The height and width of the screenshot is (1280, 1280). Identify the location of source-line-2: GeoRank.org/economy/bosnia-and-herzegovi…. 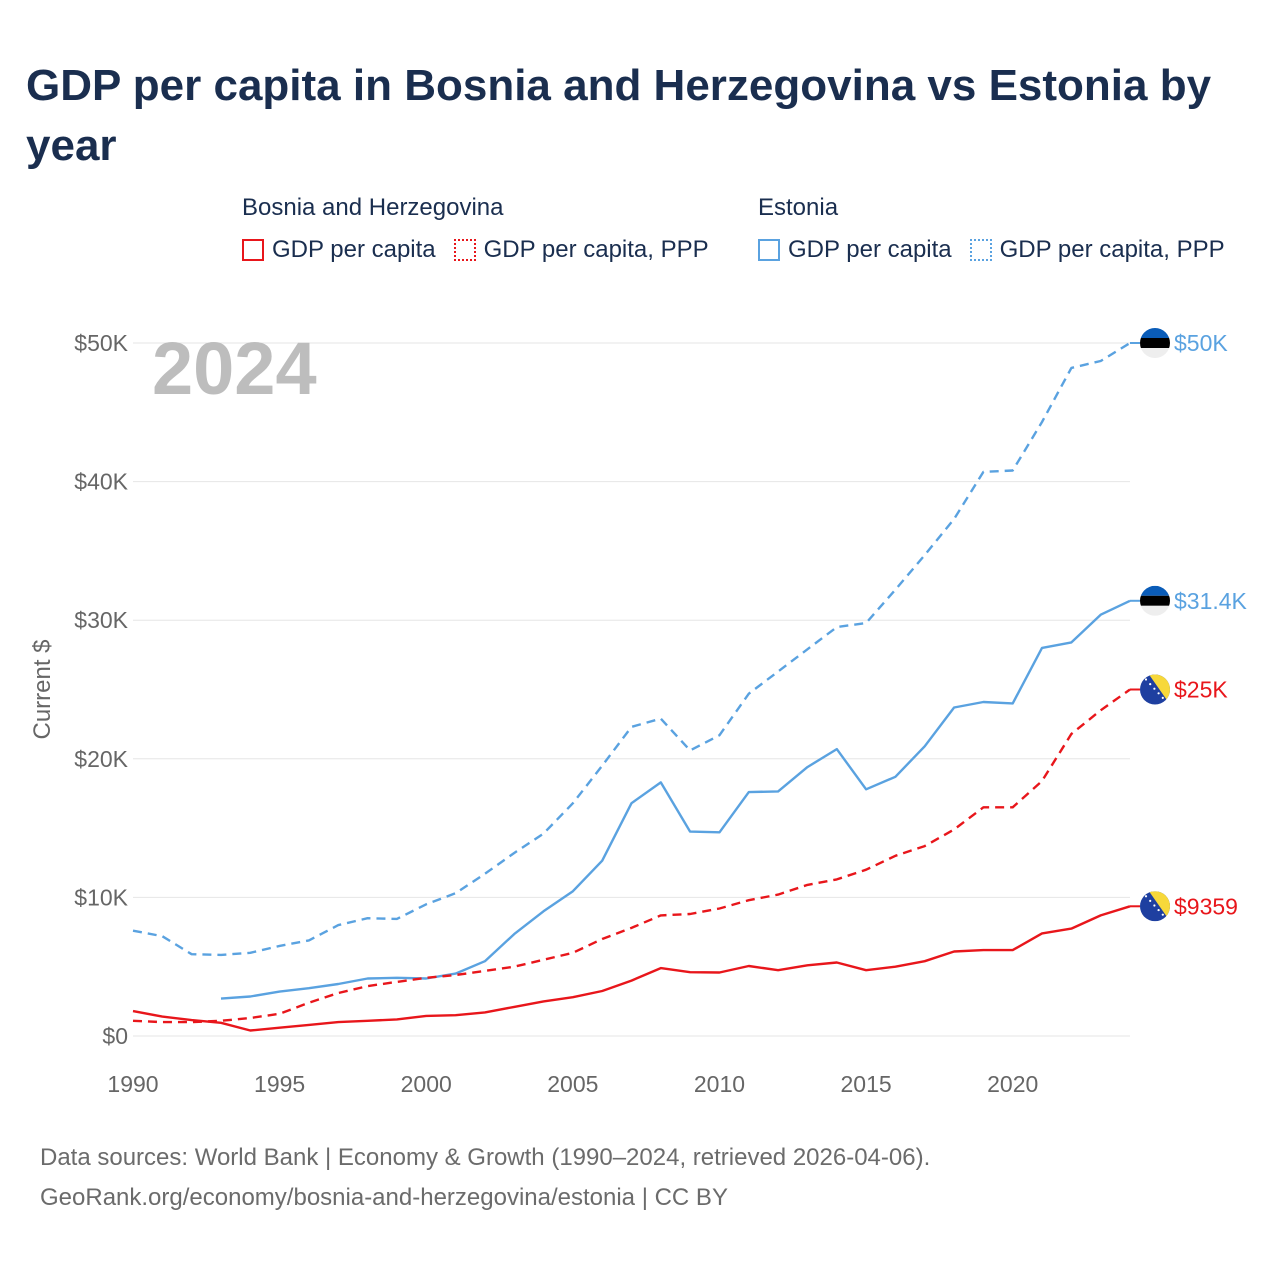
(384, 1197).